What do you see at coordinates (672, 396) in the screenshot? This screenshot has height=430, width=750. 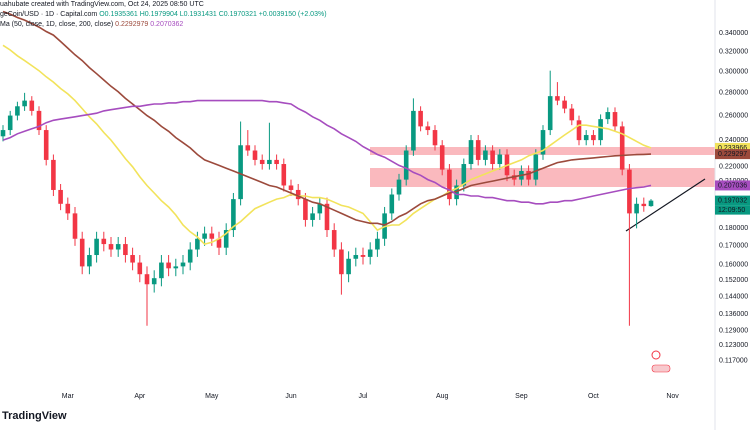 I see `x-tick-label: Nov` at bounding box center [672, 396].